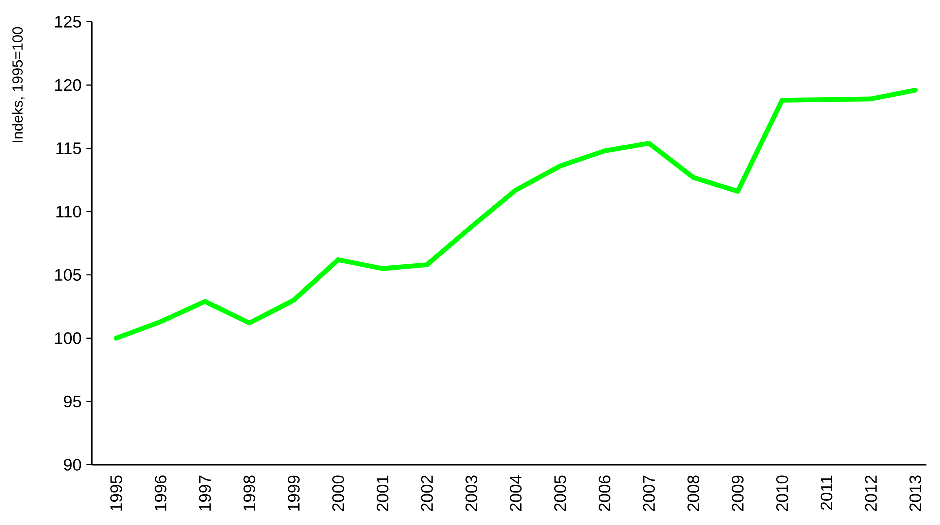  I want to click on x-tick-label: 2000, so click(338, 494).